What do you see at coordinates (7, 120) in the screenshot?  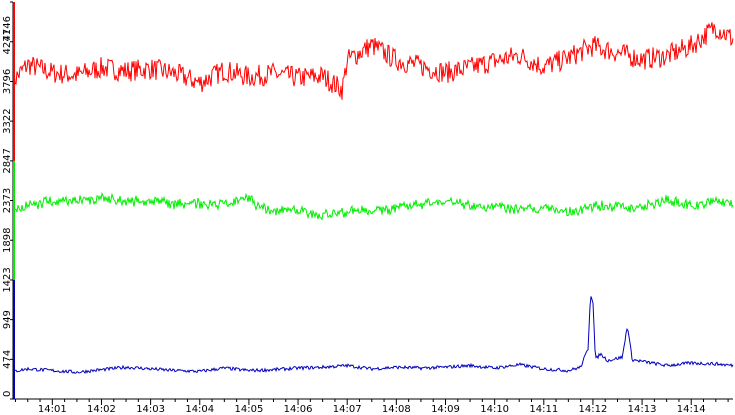 I see `y-tick-label: 3322` at bounding box center [7, 120].